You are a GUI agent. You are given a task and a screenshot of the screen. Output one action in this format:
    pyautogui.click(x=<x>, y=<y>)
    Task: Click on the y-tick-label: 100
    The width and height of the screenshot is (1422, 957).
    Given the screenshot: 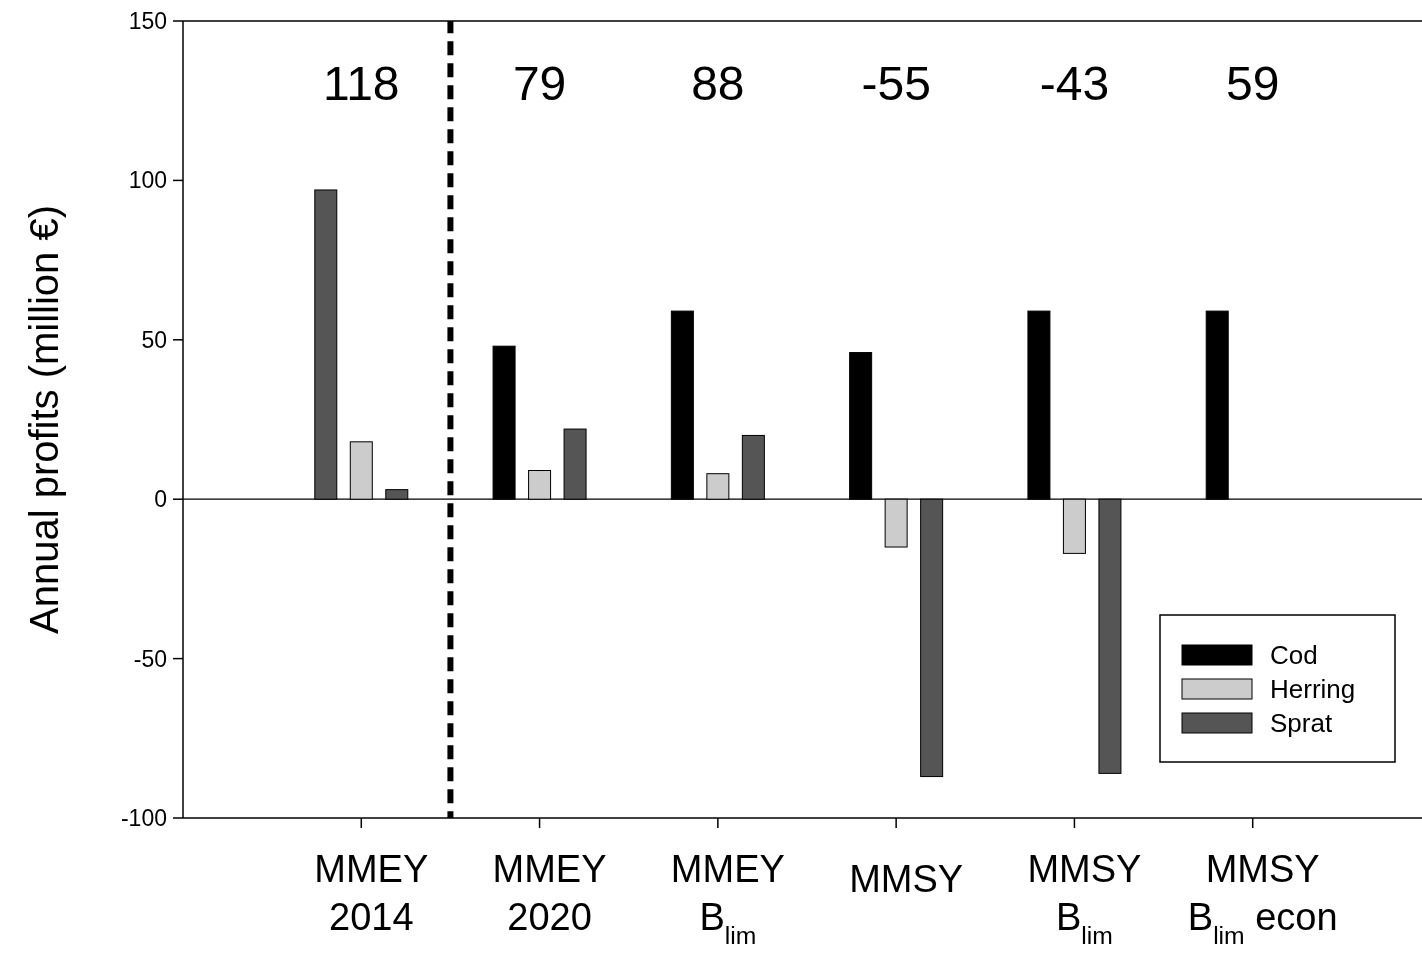 What is the action you would take?
    pyautogui.click(x=147, y=180)
    